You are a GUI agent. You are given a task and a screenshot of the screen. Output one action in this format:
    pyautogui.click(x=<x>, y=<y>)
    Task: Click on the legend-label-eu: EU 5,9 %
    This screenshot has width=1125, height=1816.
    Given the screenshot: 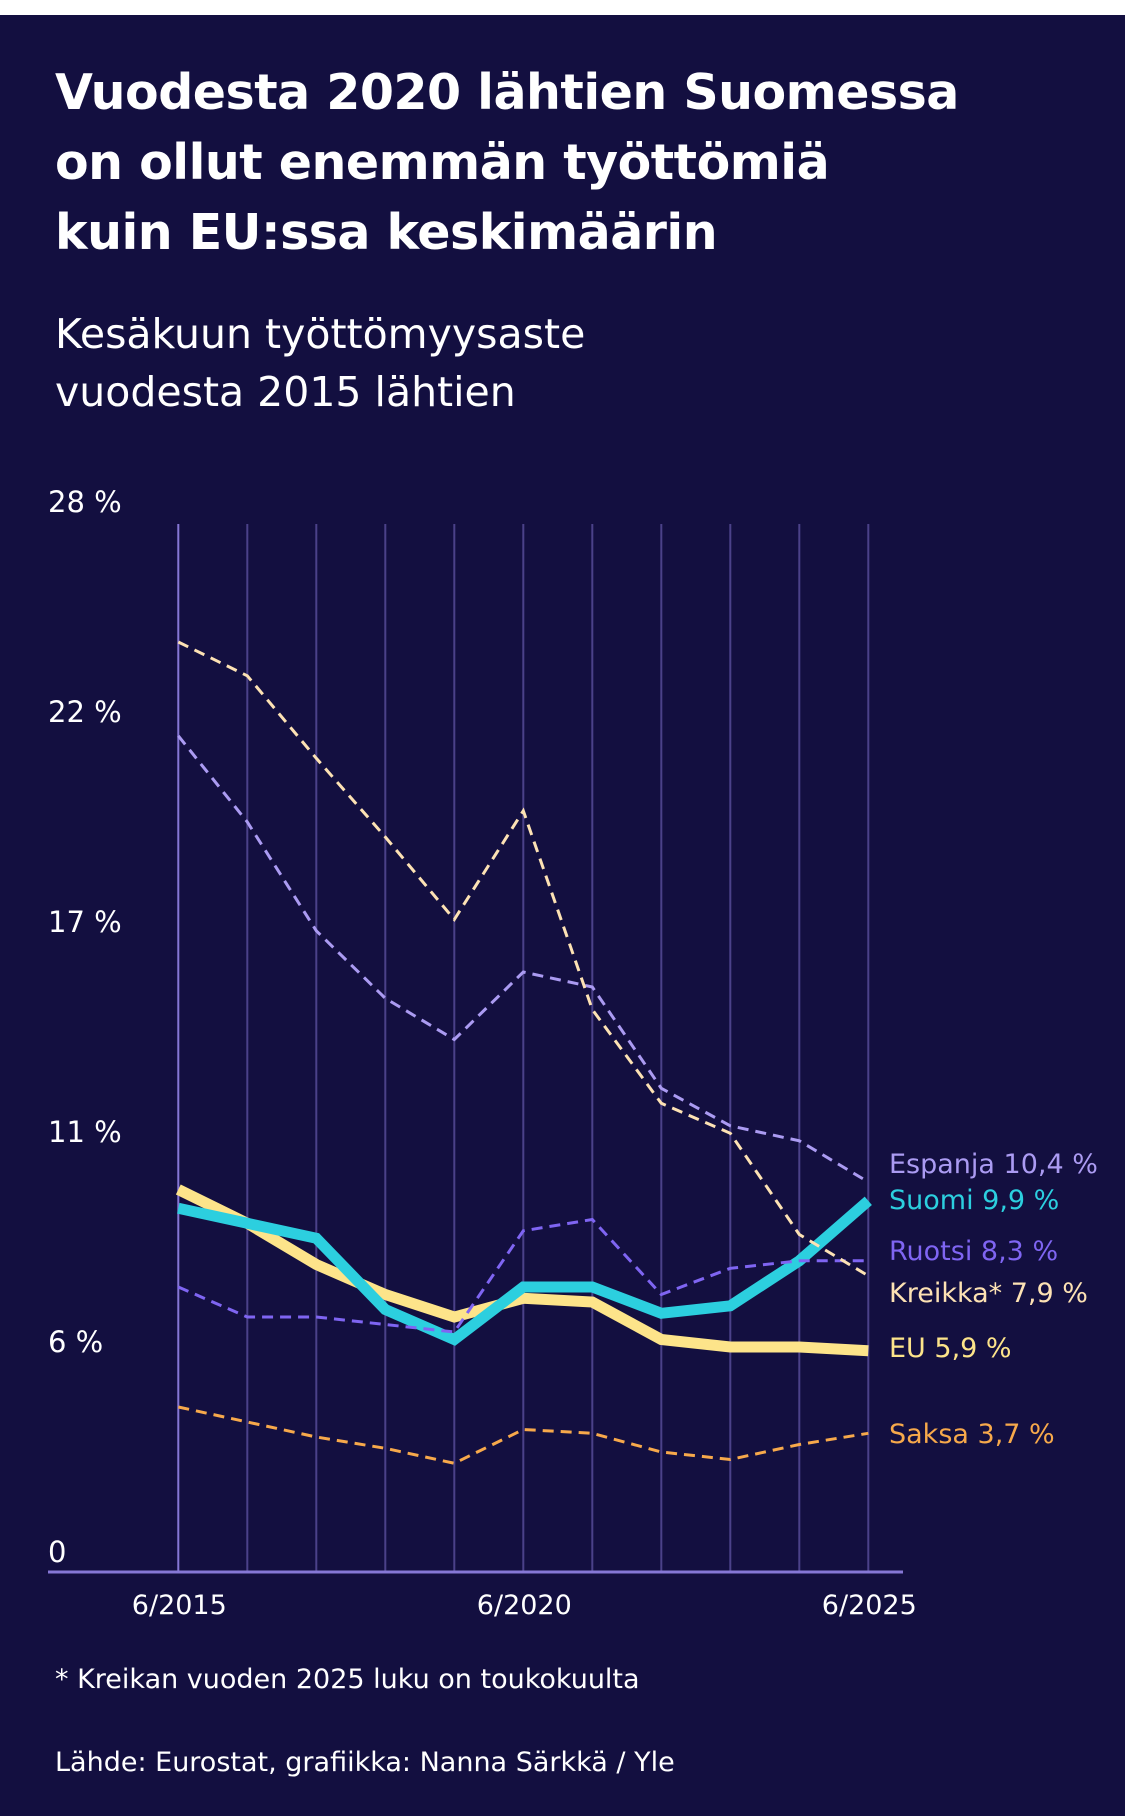 What is the action you would take?
    pyautogui.click(x=950, y=1348)
    